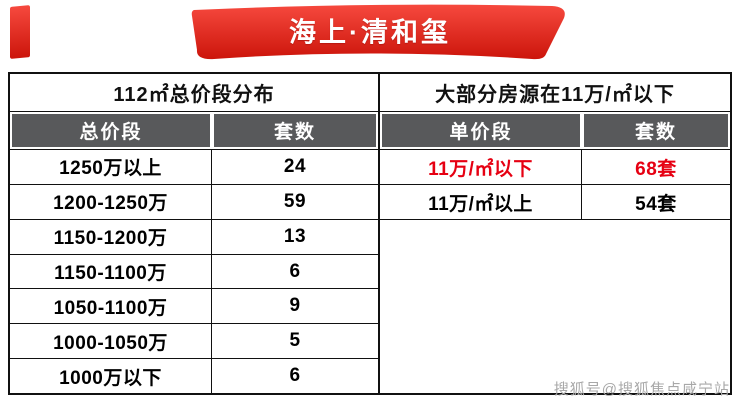  What do you see at coordinates (20, 32) in the screenshot?
I see `banner-left-ribbon-tail` at bounding box center [20, 32].